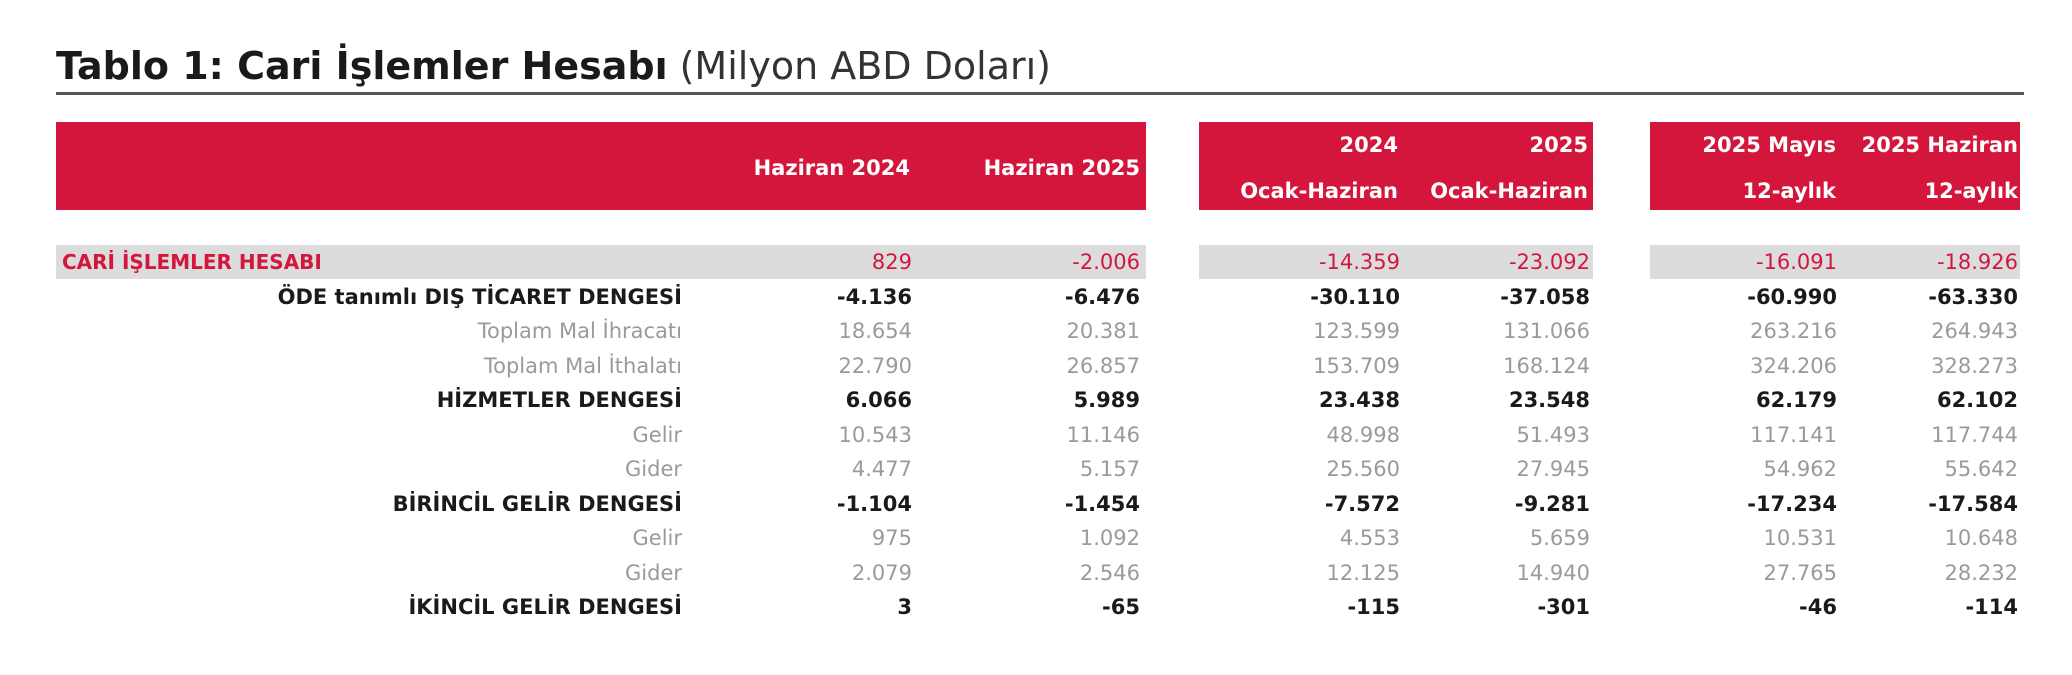 This screenshot has width=2072, height=675. Describe the element at coordinates (1103, 365) in the screenshot. I see `table-cell: 26.857` at that location.